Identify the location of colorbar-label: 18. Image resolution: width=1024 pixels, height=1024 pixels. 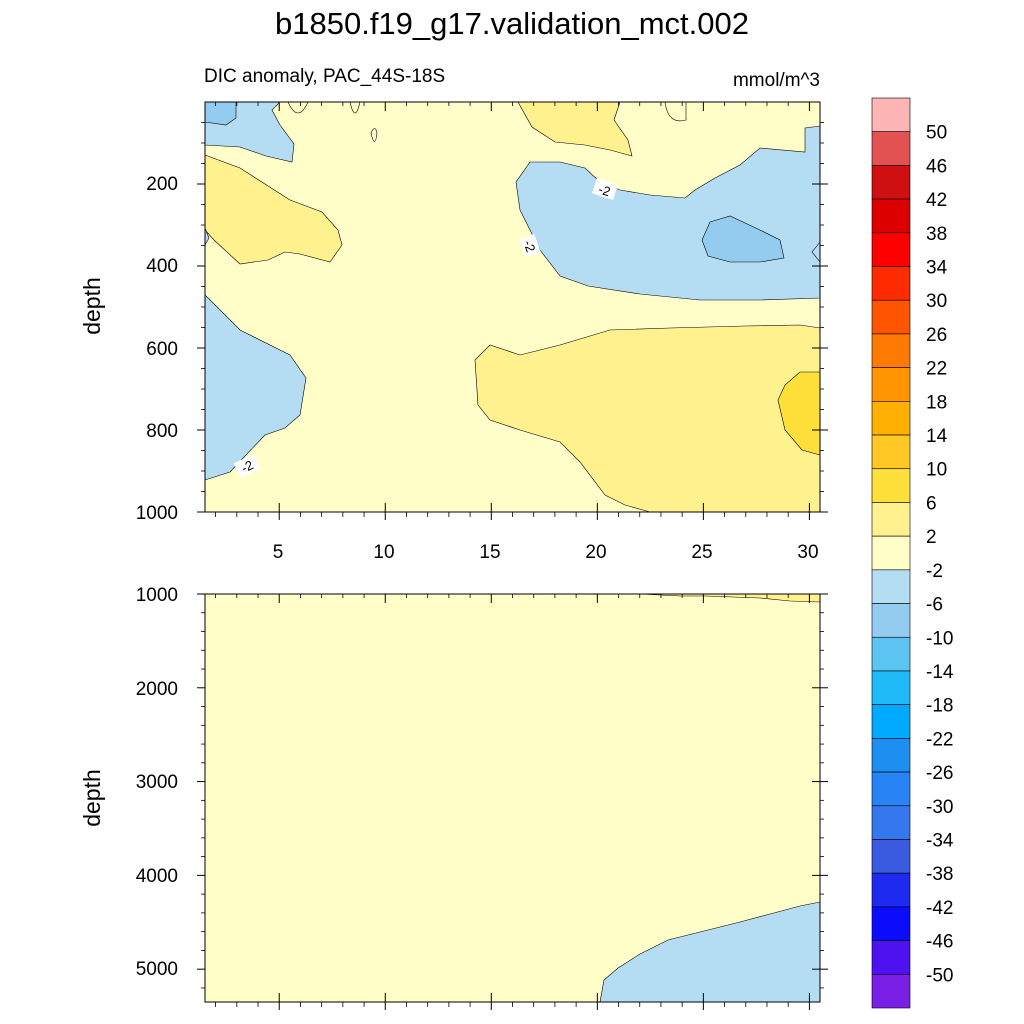
(936, 402).